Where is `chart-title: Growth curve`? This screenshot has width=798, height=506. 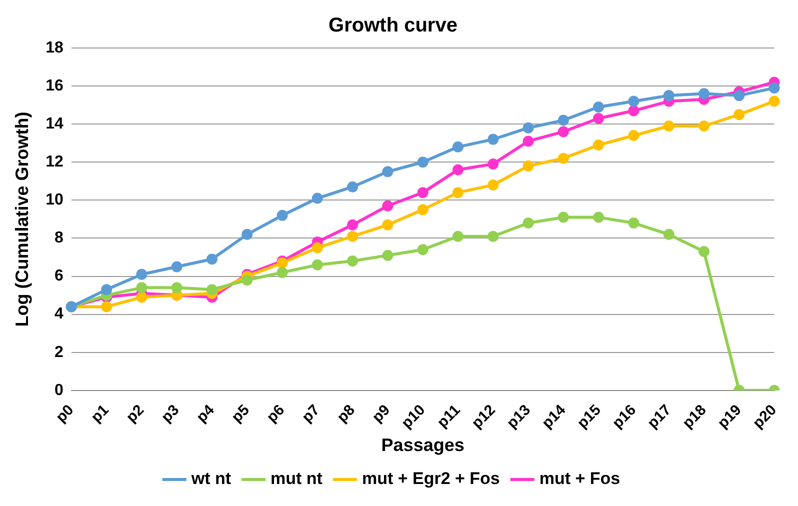
chart-title: Growth curve is located at coordinates (393, 25).